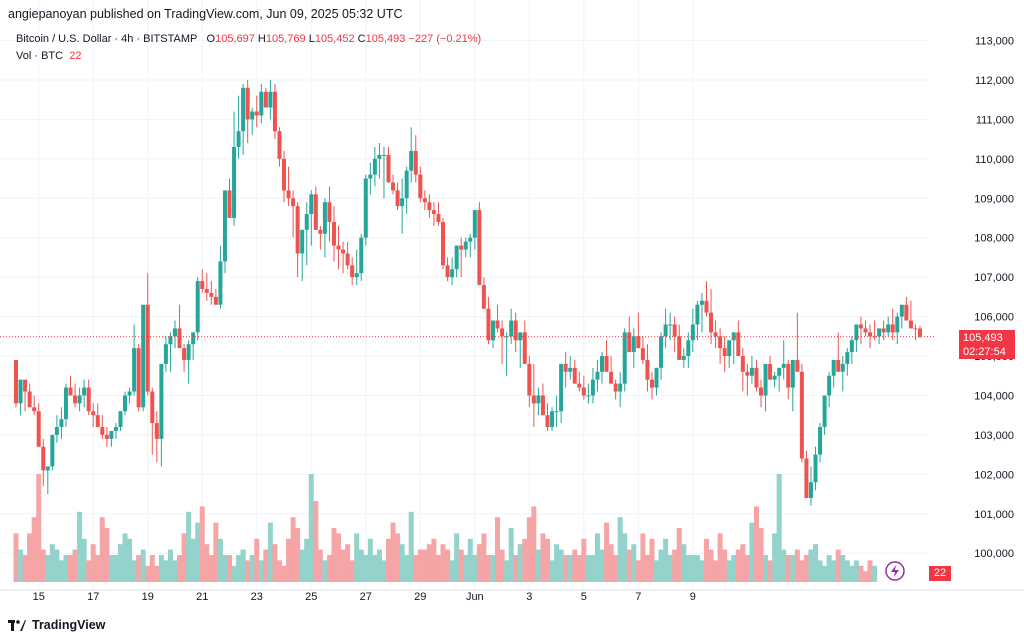 The image size is (1024, 642). Describe the element at coordinates (940, 573) in the screenshot. I see `volume-tag: 22` at that location.